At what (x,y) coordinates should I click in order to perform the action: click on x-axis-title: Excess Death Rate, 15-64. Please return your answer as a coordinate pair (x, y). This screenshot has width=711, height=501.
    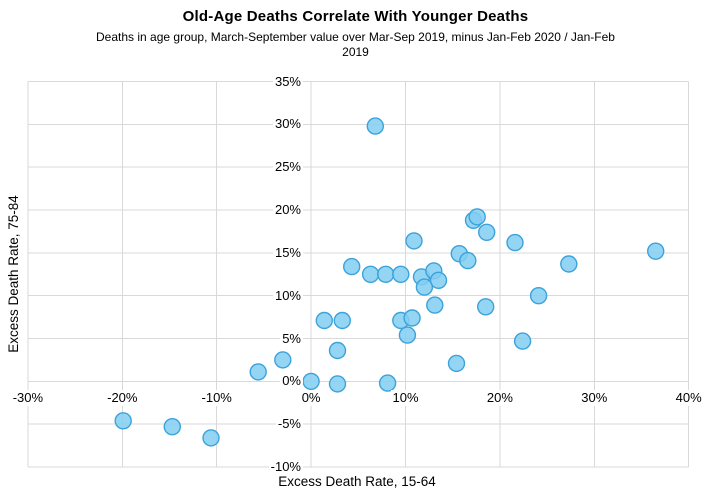
    Looking at the image, I should click on (357, 481).